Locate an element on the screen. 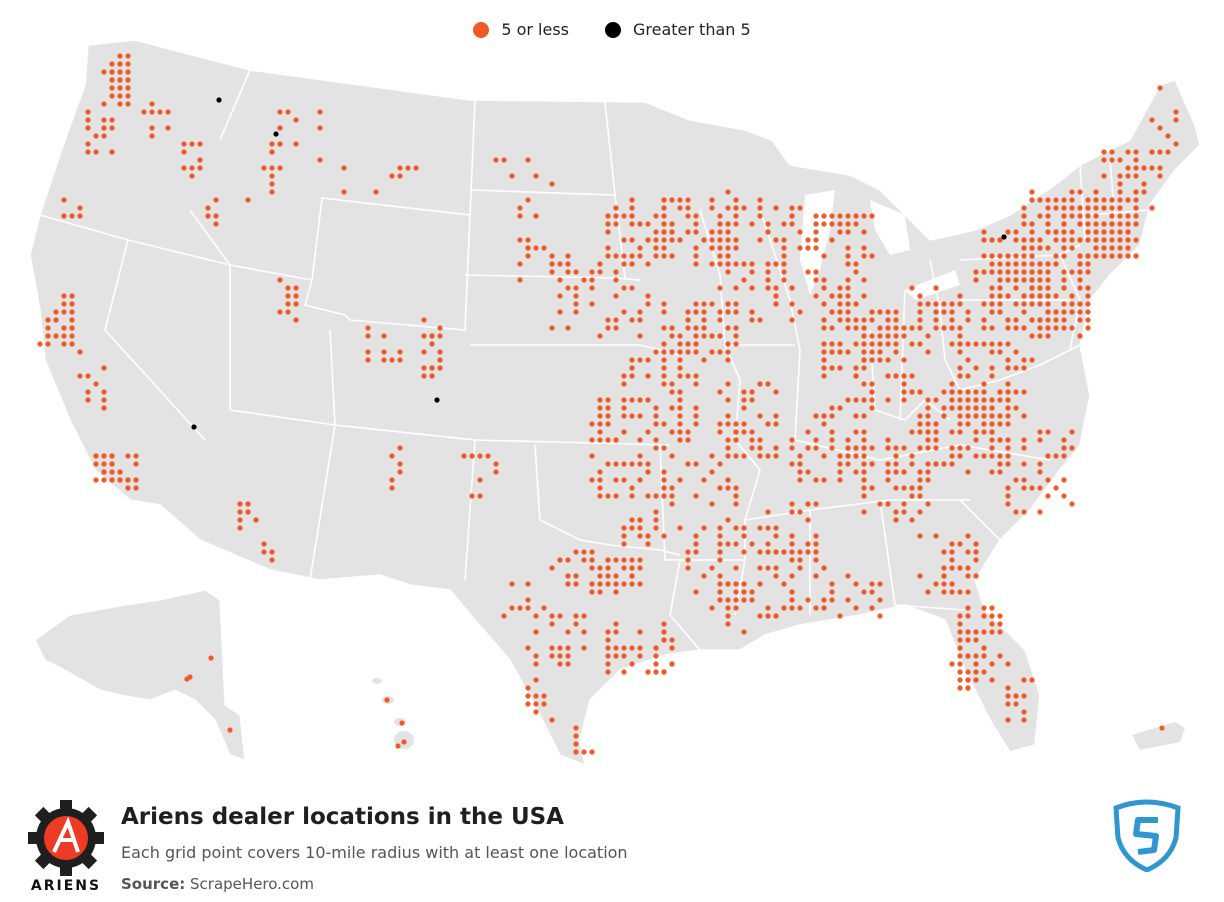 This screenshot has width=1224, height=902. dealer-dot-dense is located at coordinates (1004, 237).